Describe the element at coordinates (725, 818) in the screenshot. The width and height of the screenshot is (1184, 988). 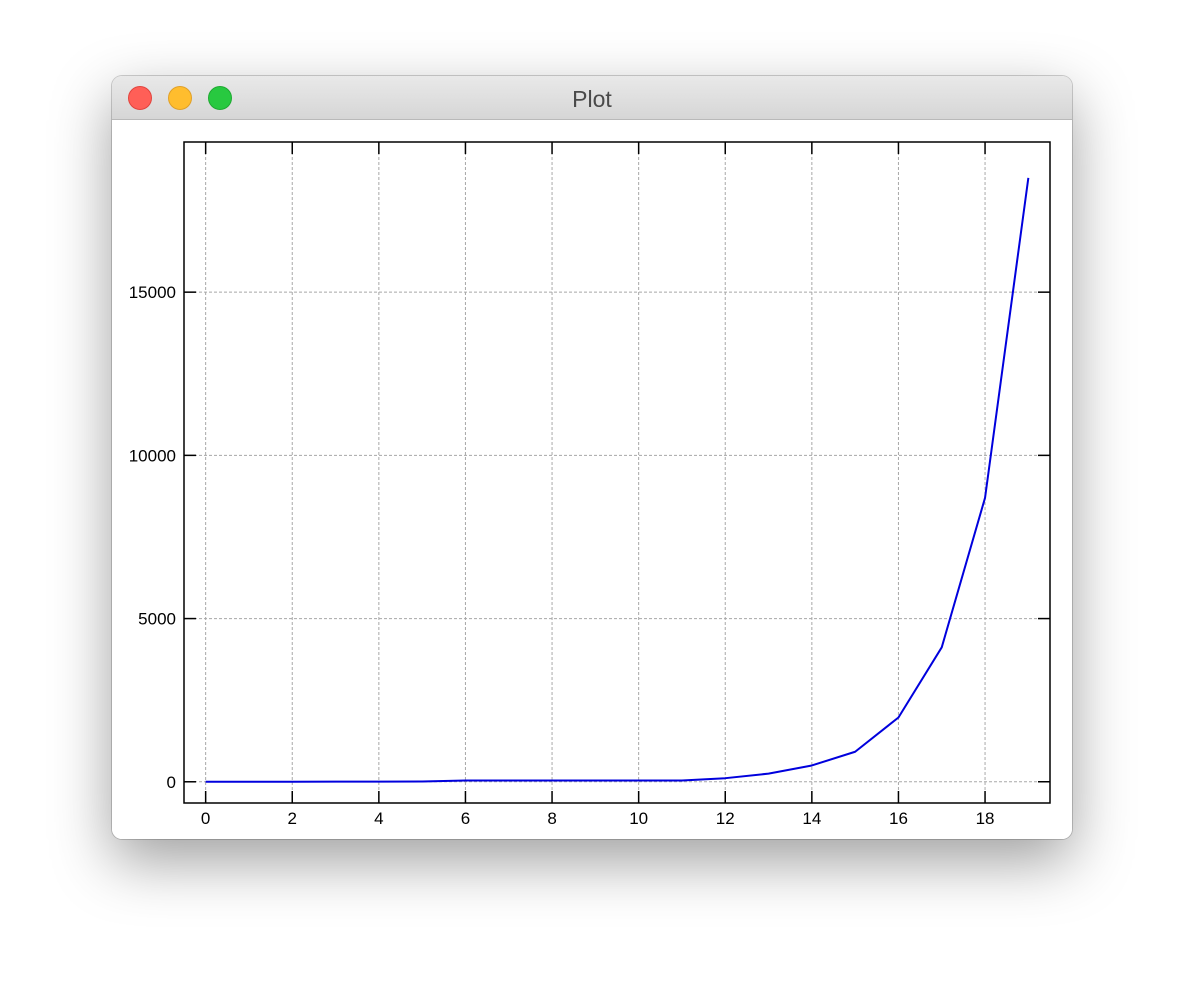
I see `x-tick-label: 12` at that location.